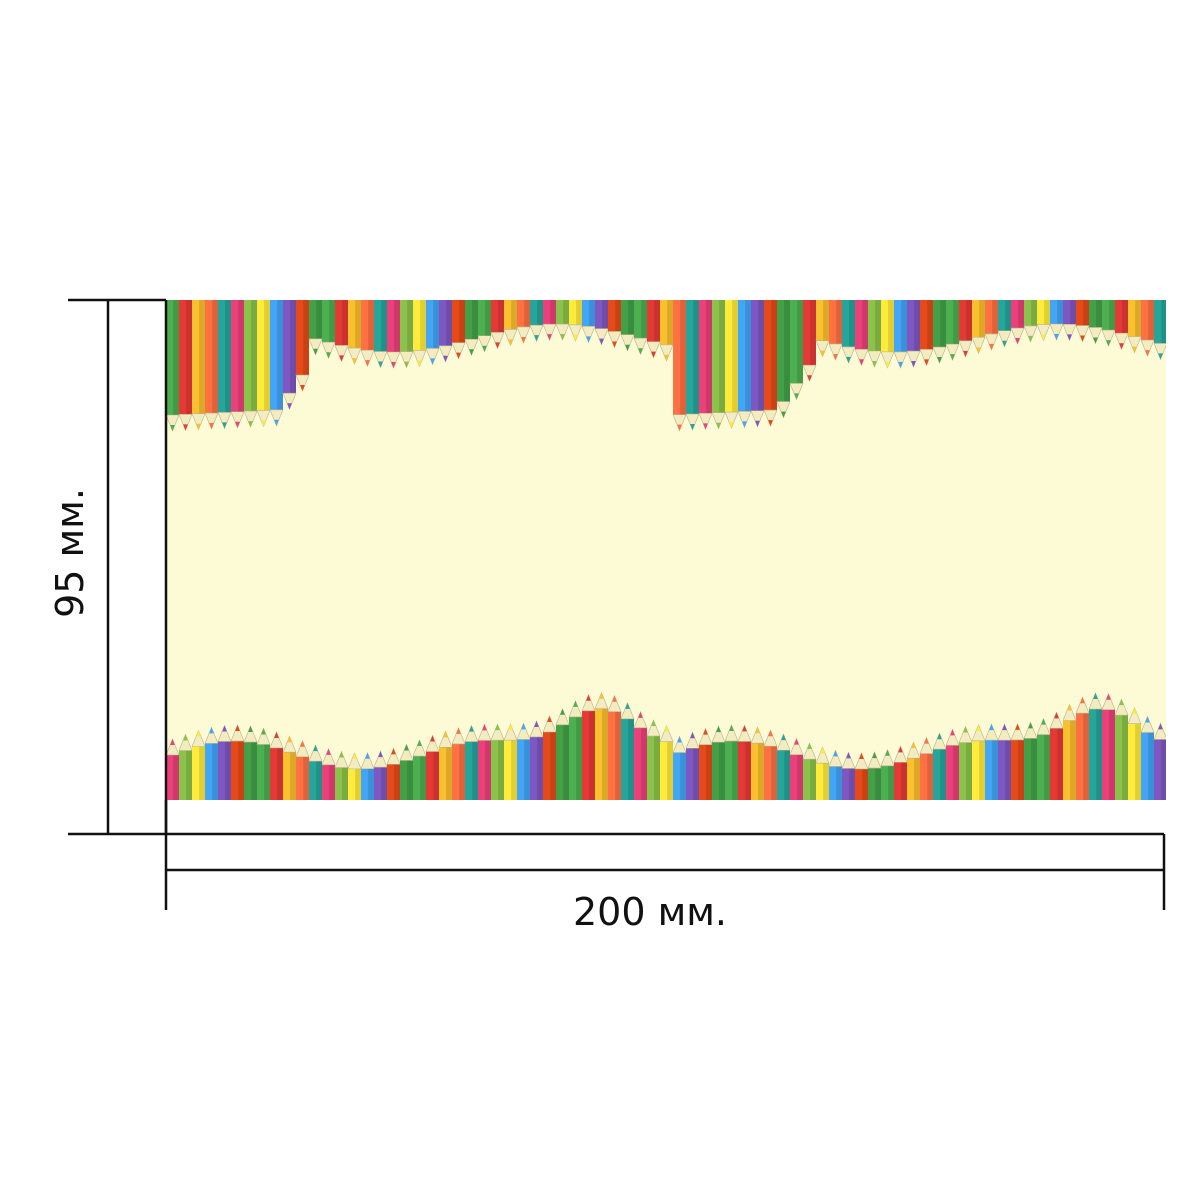  Describe the element at coordinates (666, 366) in the screenshot. I see `top-pencil-border` at that location.